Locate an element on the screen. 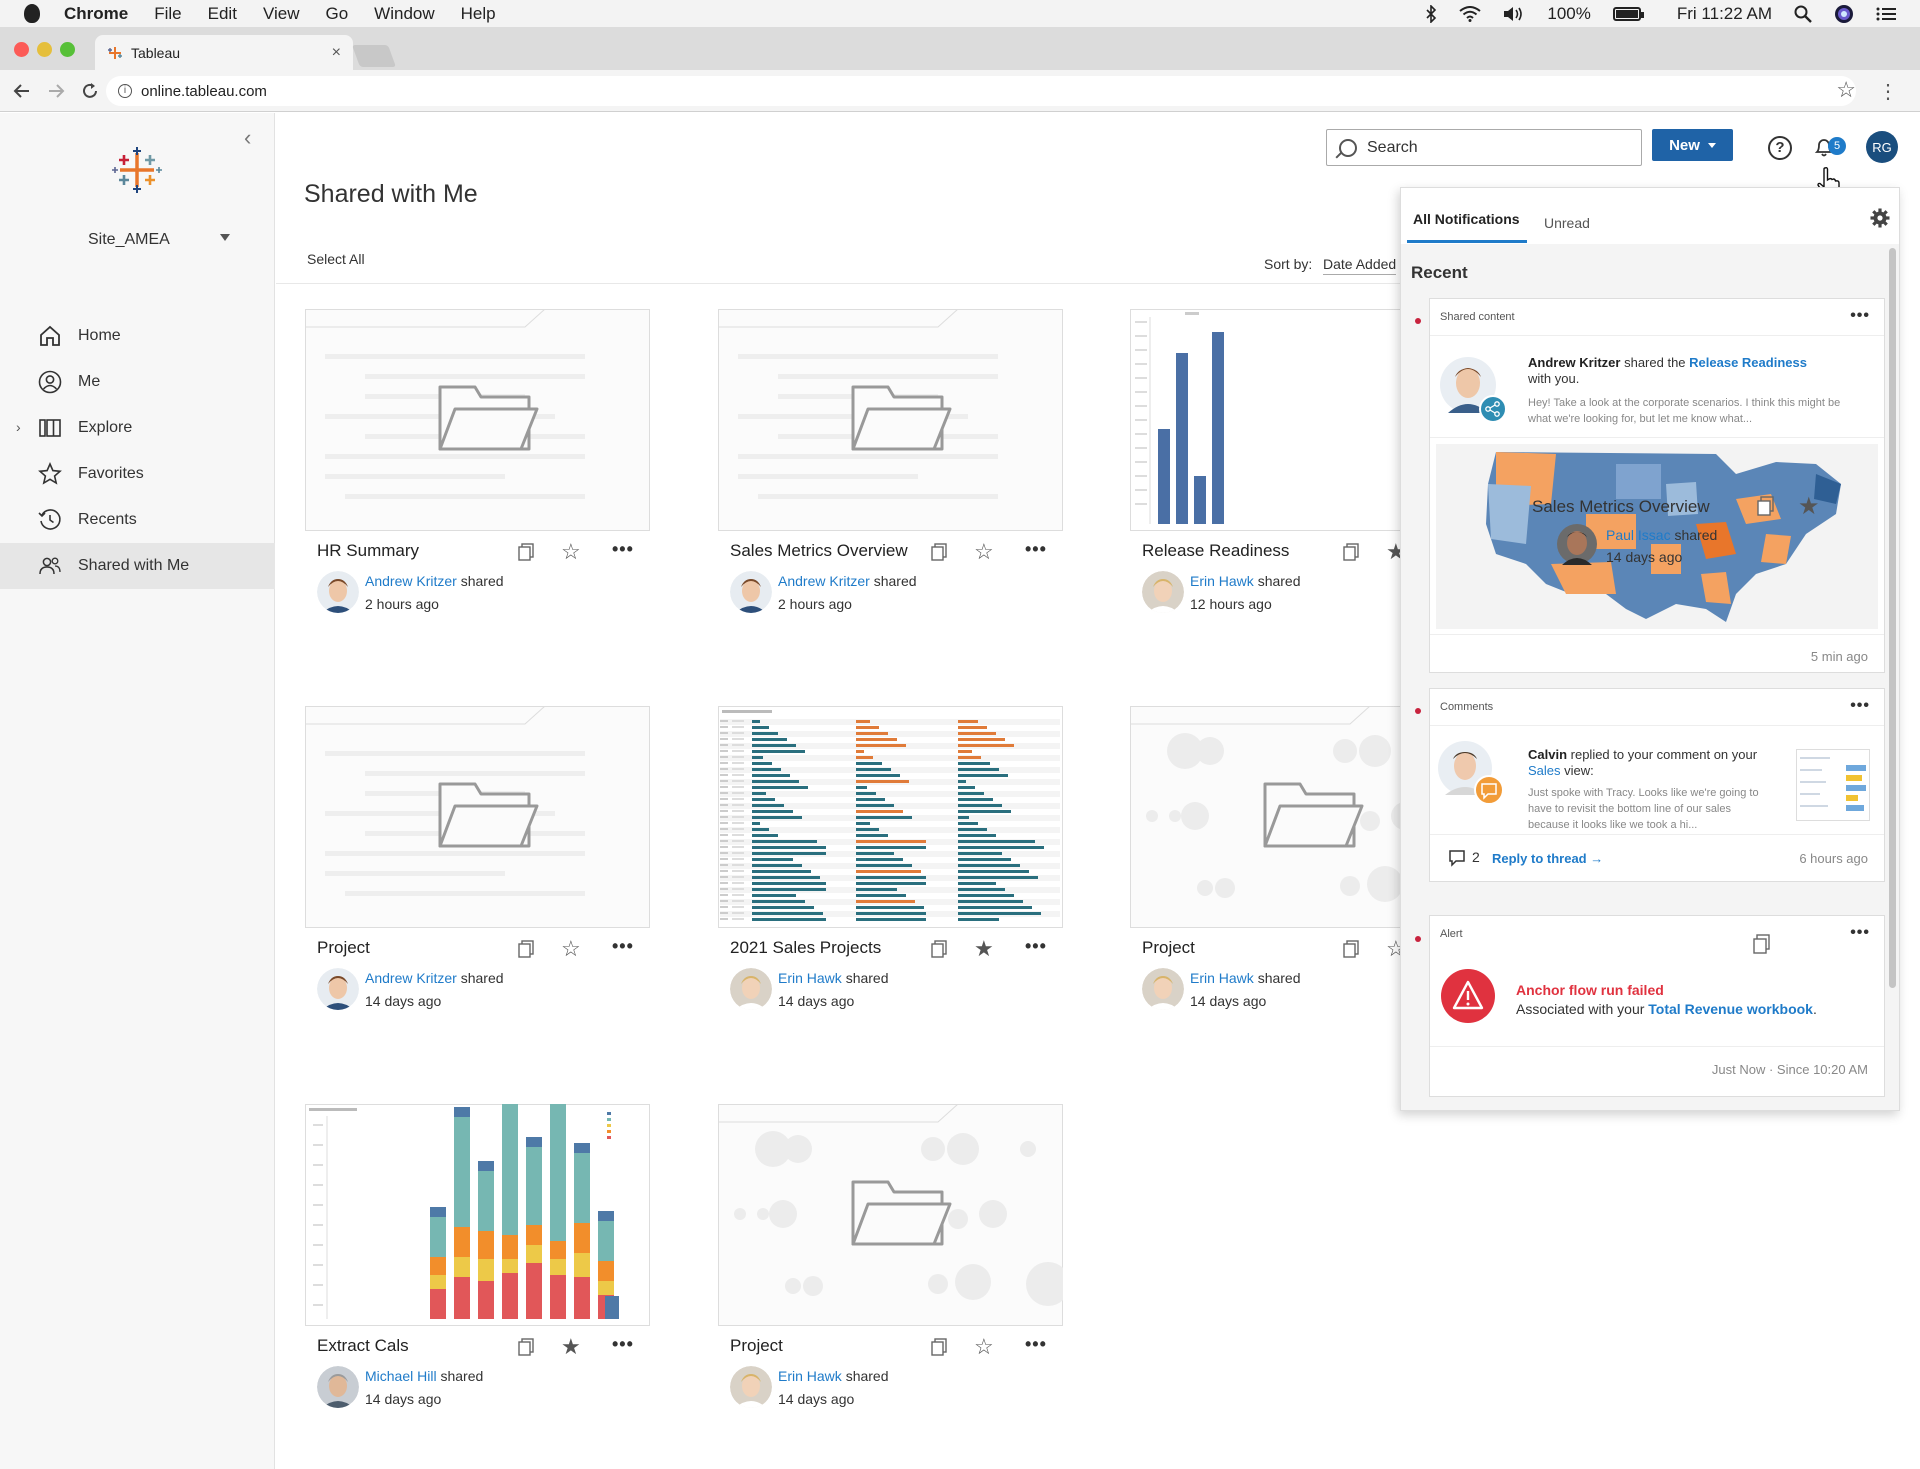  reply-to-thread-link: Reply to thread → is located at coordinates (1548, 858).